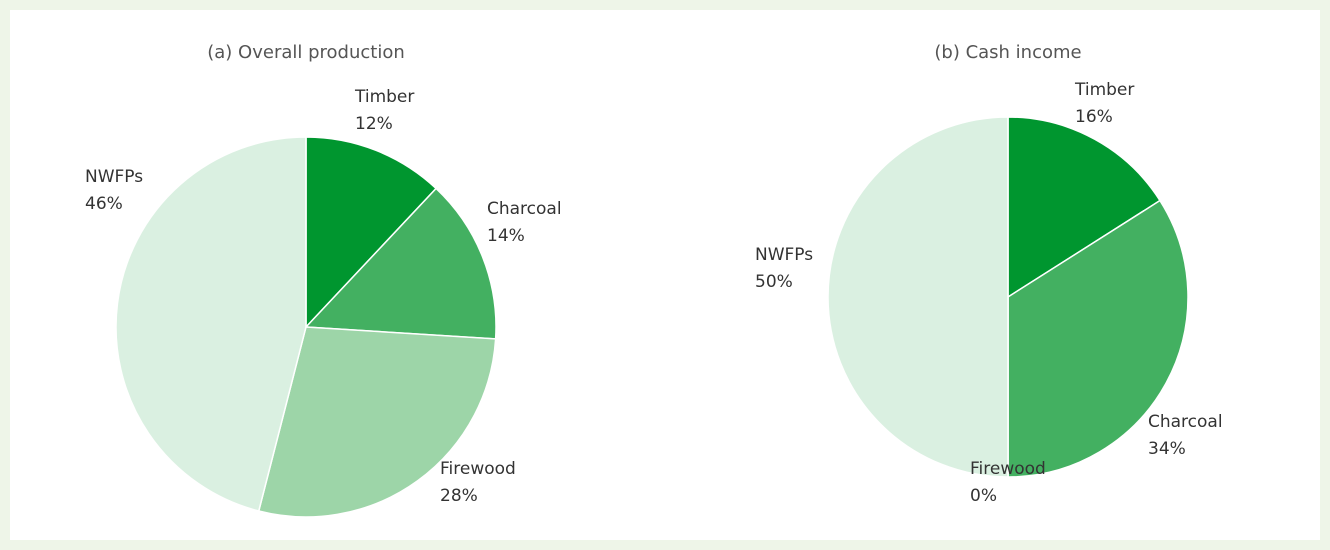 This screenshot has width=1330, height=550. Describe the element at coordinates (306, 52) in the screenshot. I see `chart-title: (a) Overall production` at that location.